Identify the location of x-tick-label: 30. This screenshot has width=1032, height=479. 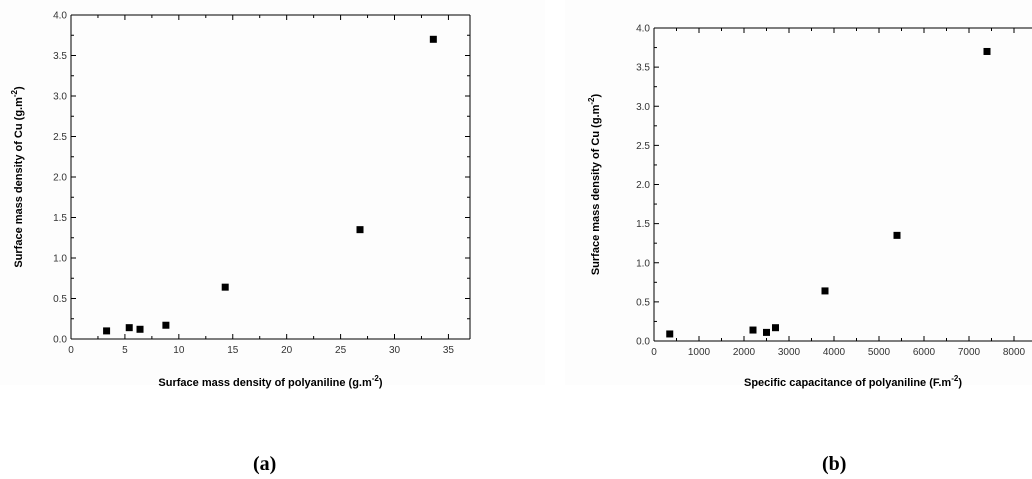
(395, 350).